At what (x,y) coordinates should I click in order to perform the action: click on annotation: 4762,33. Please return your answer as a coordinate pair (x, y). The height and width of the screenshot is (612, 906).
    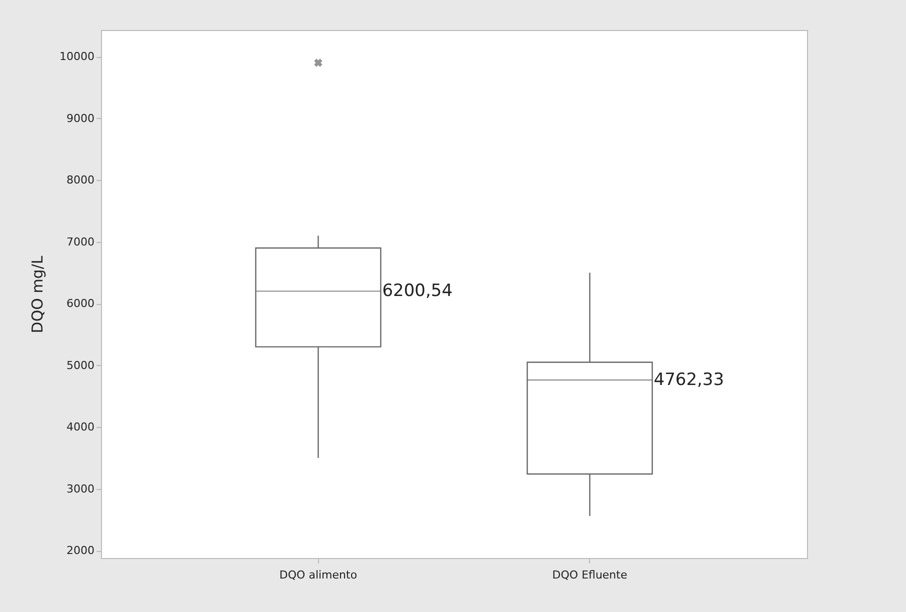
    Looking at the image, I should click on (689, 380).